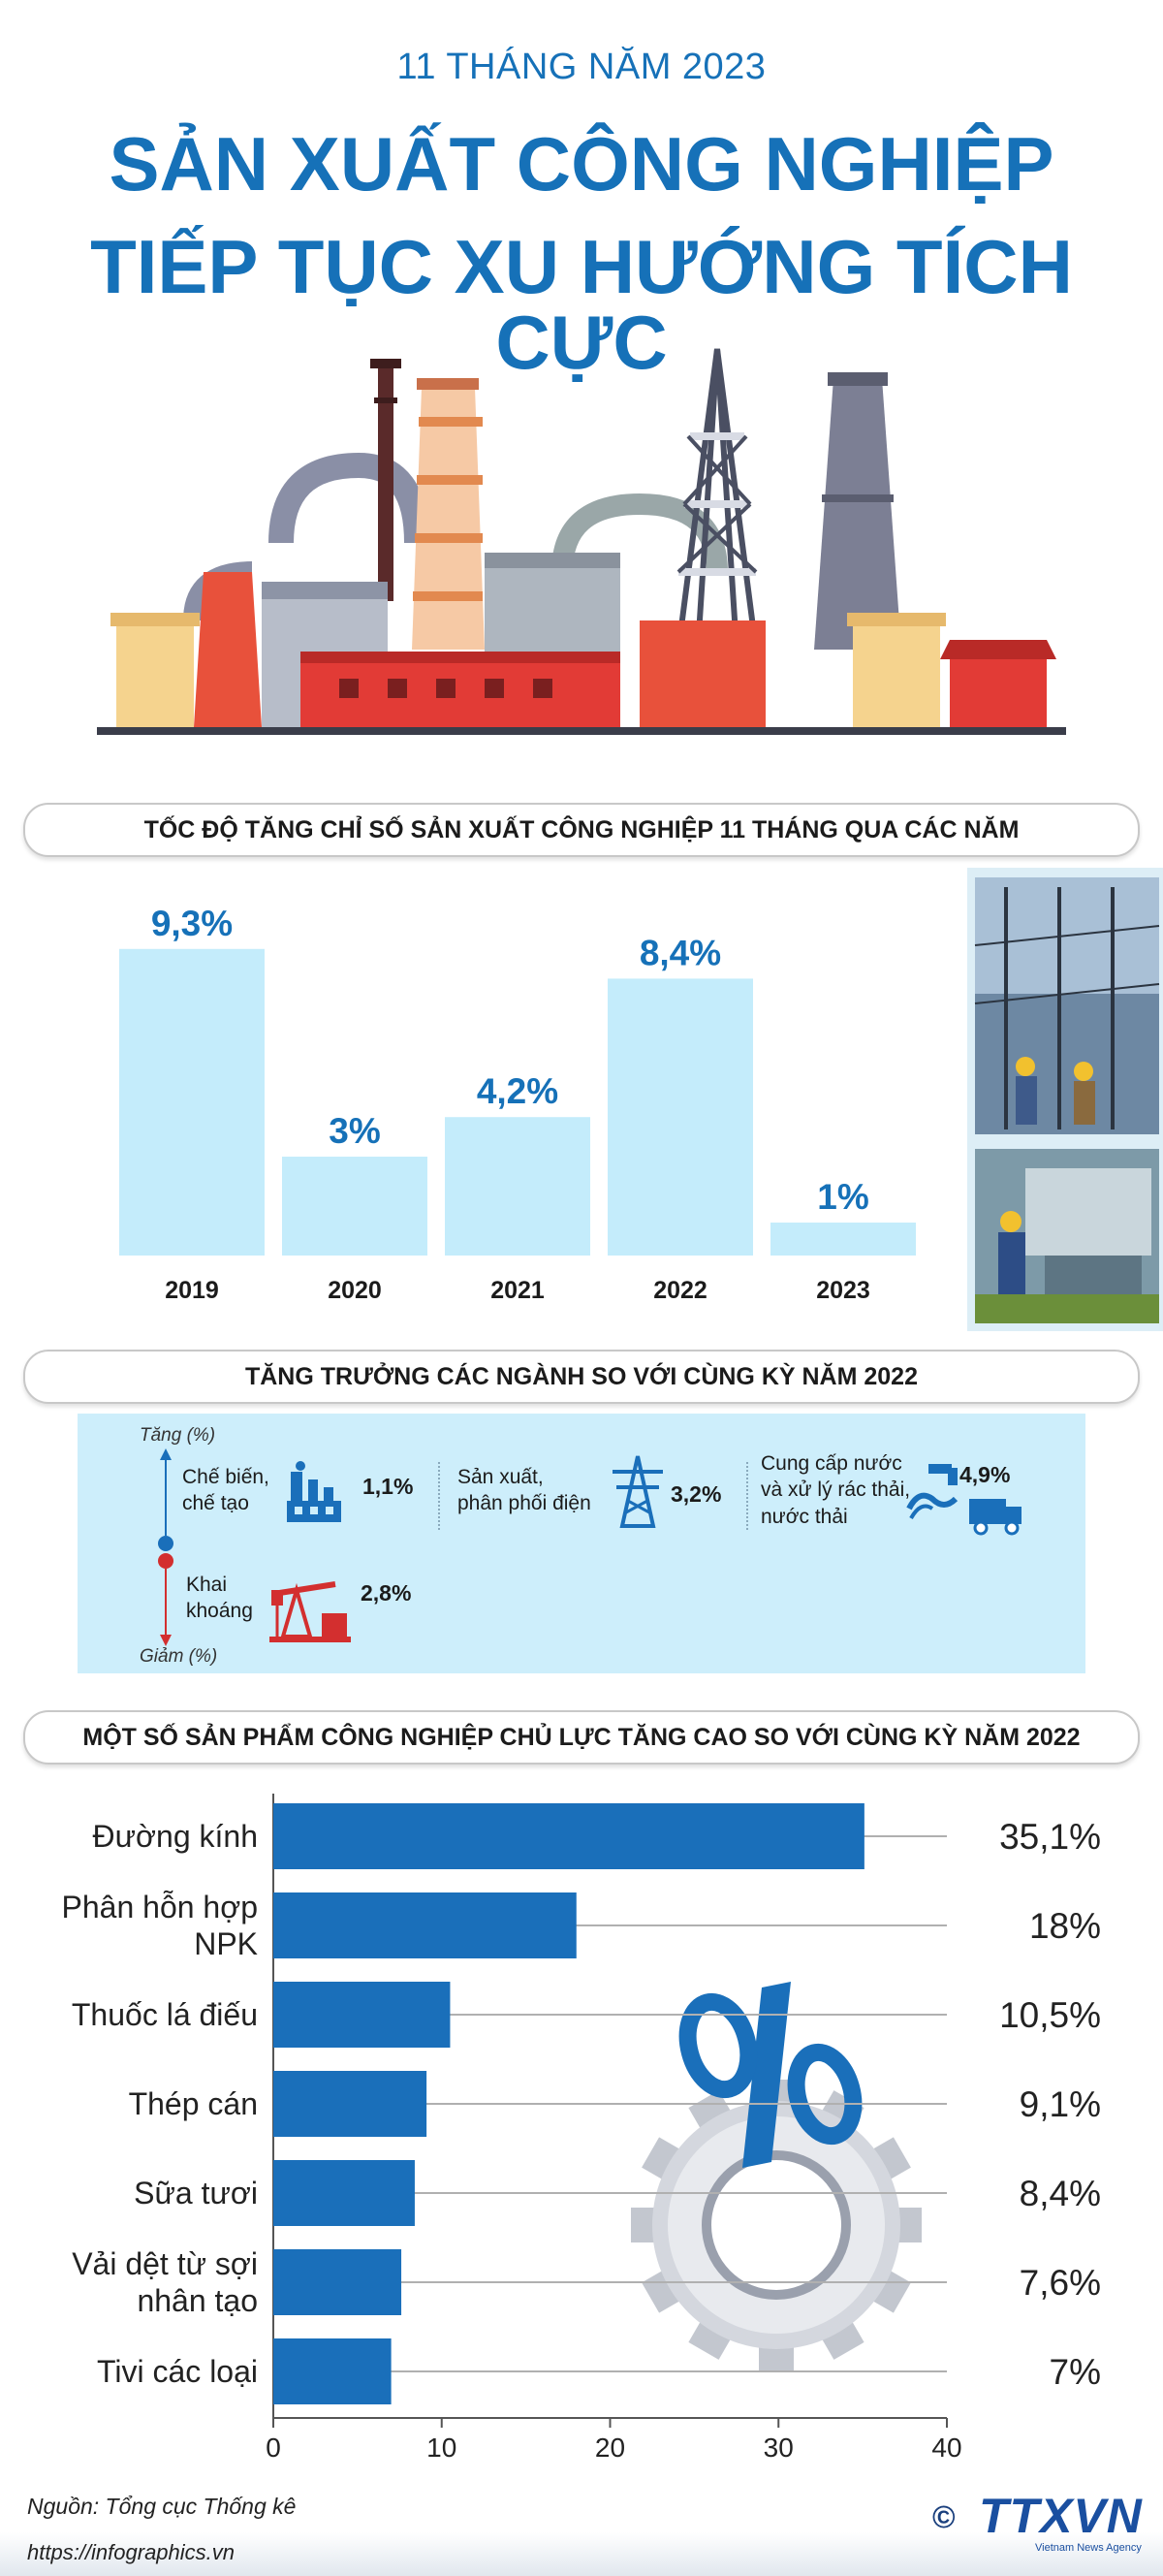 The width and height of the screenshot is (1163, 2576). What do you see at coordinates (166, 1454) in the screenshot?
I see `arrow-up-icon` at bounding box center [166, 1454].